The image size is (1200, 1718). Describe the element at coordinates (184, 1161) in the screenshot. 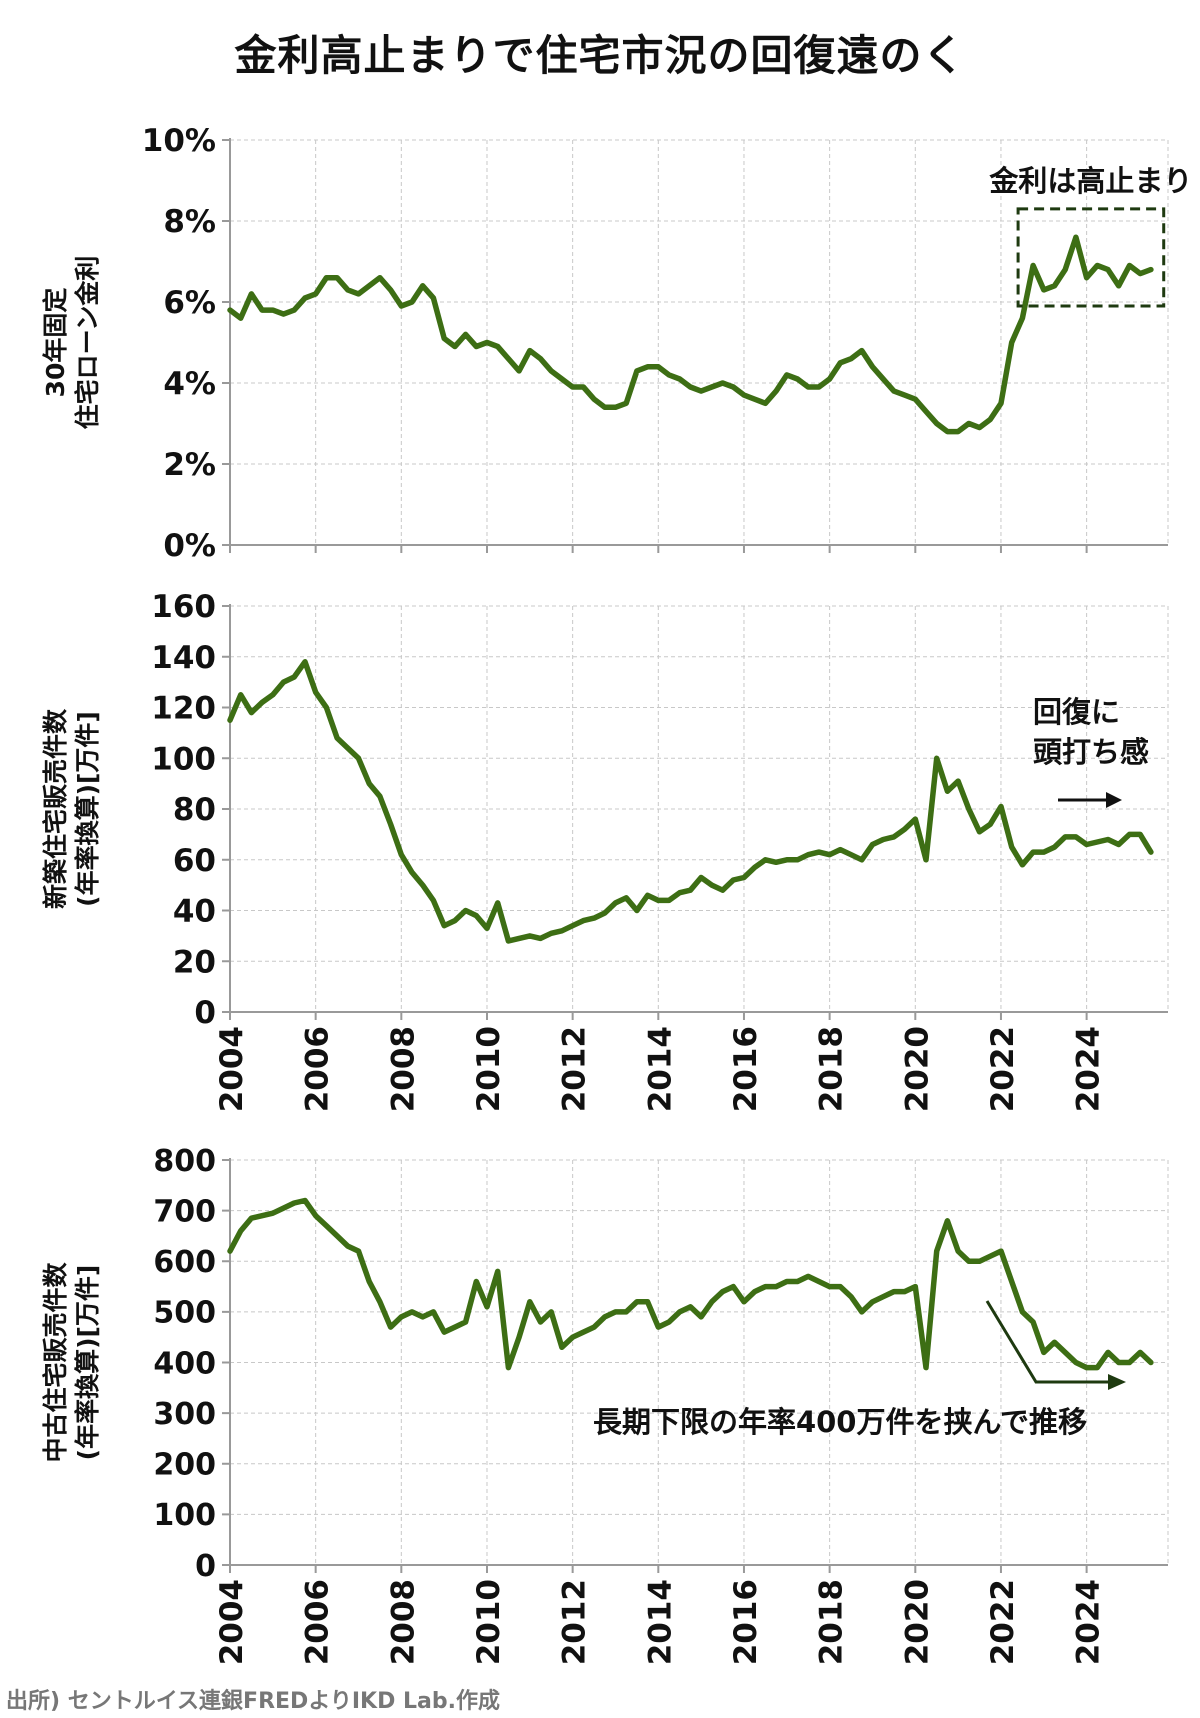

I see `y-tick-label: 800` at that location.